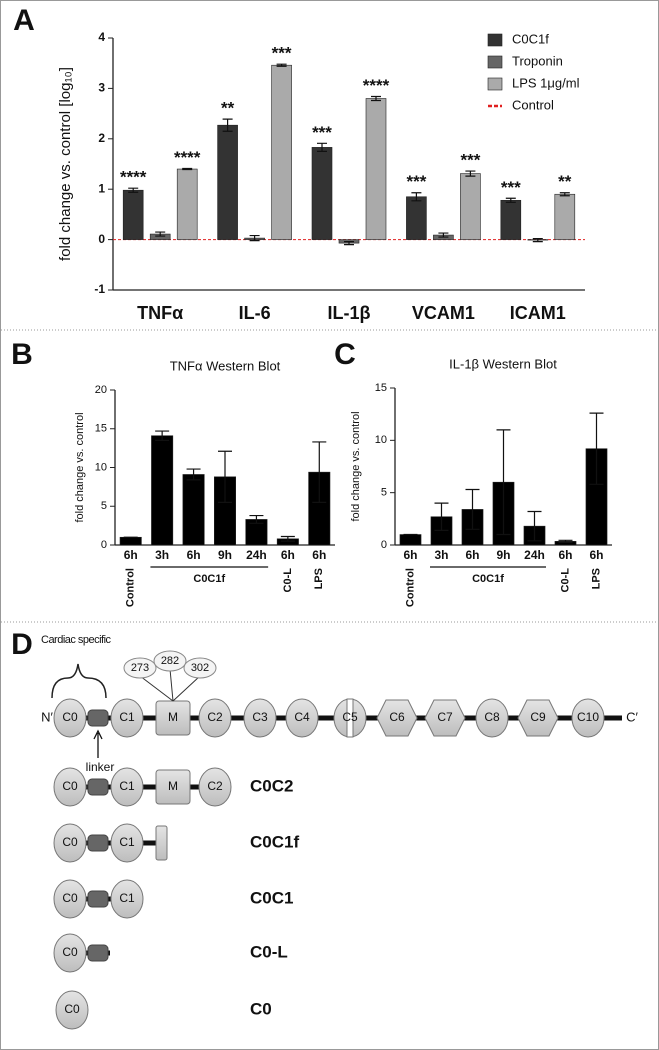 The height and width of the screenshot is (1050, 659). Describe the element at coordinates (100, 767) in the screenshot. I see `linker-label: linker` at that location.